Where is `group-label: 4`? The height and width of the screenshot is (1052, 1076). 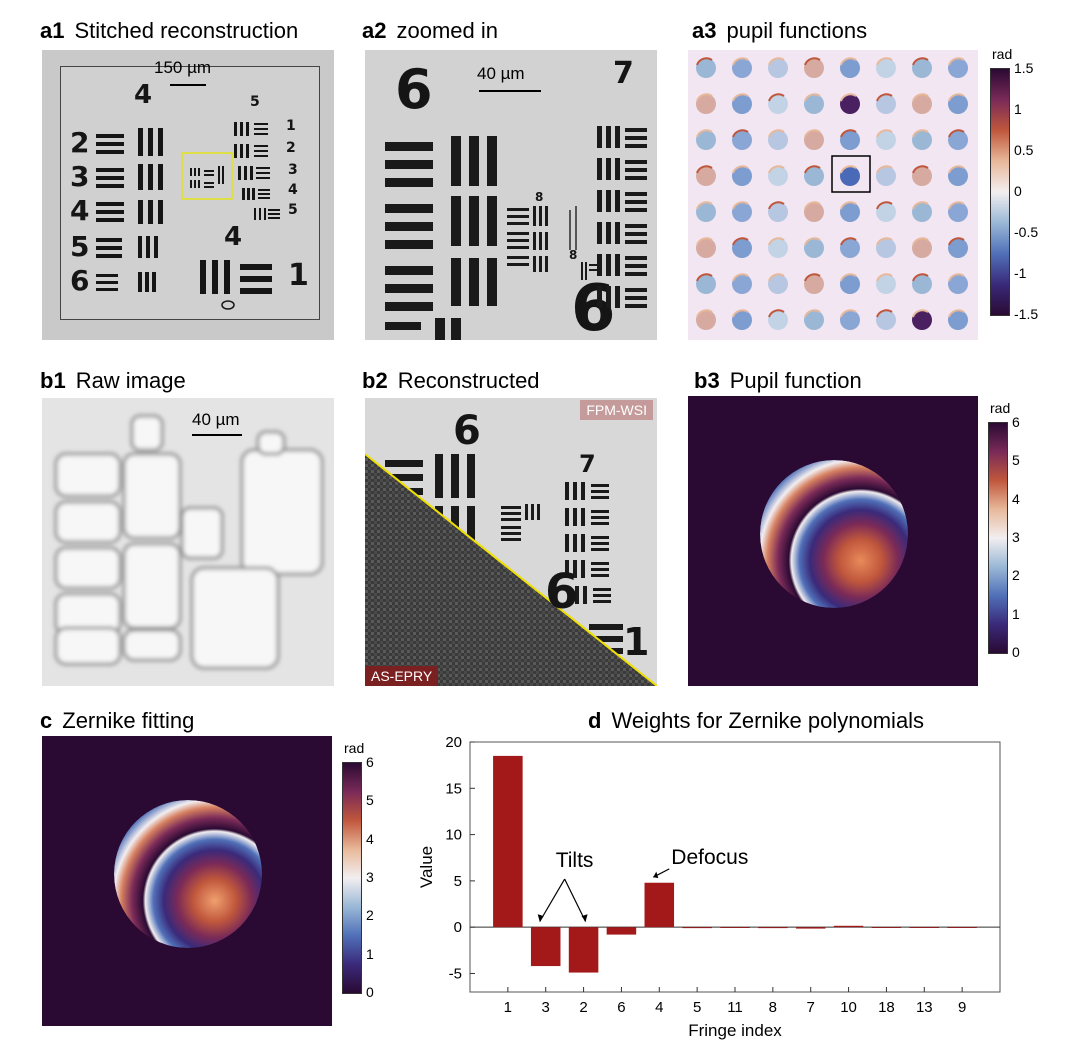
group-label: 4 is located at coordinates (233, 237).